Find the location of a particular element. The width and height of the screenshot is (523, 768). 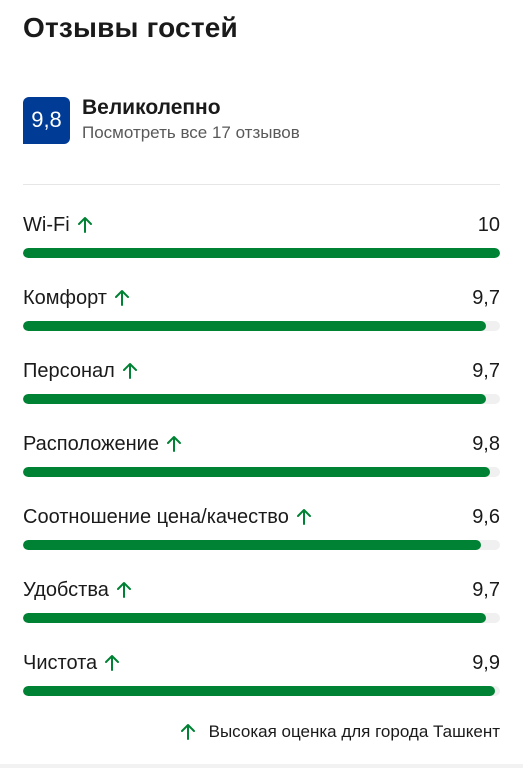

category-label-group: Соотношение цена/качество is located at coordinates (168, 517).